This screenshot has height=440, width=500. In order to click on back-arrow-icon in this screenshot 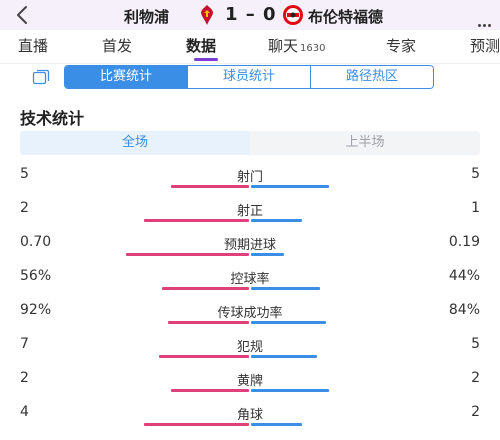, I will do `click(23, 15)`.